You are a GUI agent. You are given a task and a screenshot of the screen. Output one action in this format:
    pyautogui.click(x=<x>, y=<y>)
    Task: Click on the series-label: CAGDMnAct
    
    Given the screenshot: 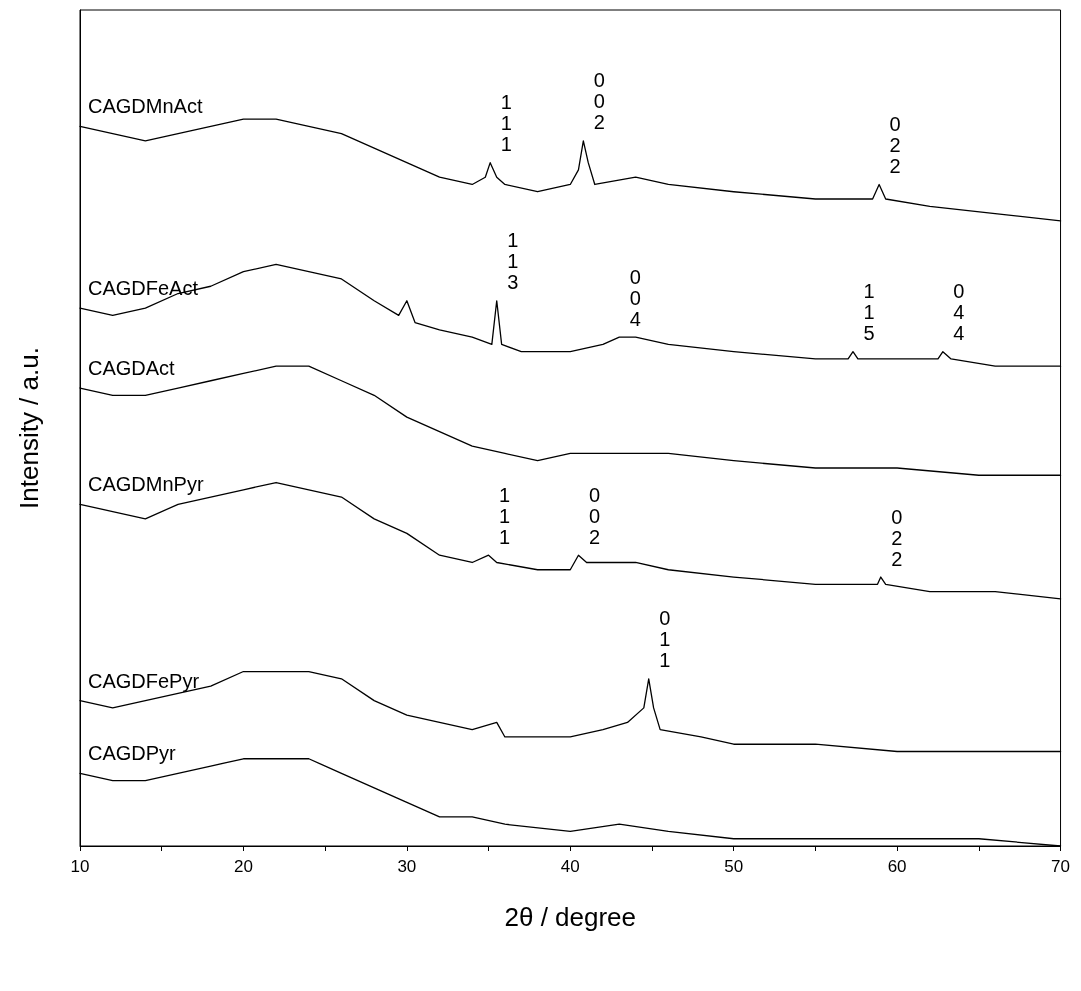 What is the action you would take?
    pyautogui.click(x=145, y=106)
    